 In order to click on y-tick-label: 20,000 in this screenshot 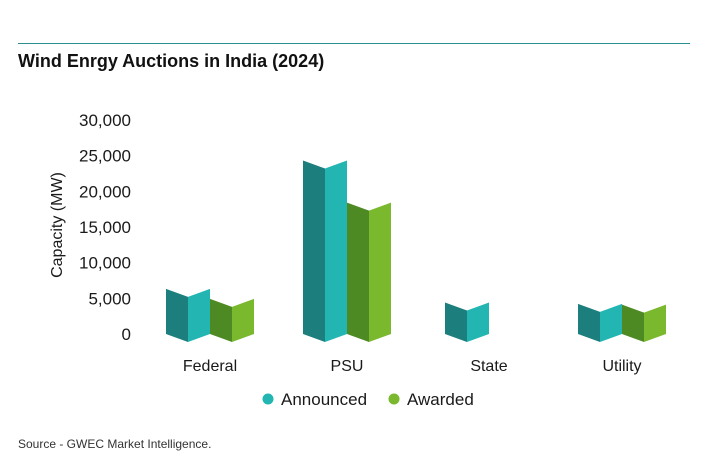, I will do `click(105, 191)`.